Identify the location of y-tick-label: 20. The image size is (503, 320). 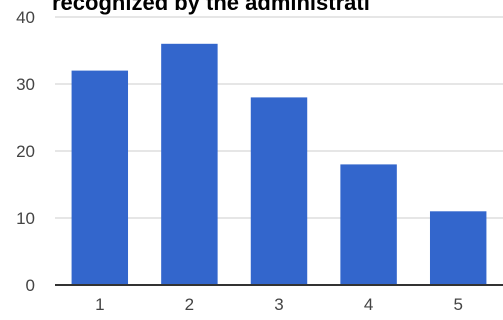
(25, 151).